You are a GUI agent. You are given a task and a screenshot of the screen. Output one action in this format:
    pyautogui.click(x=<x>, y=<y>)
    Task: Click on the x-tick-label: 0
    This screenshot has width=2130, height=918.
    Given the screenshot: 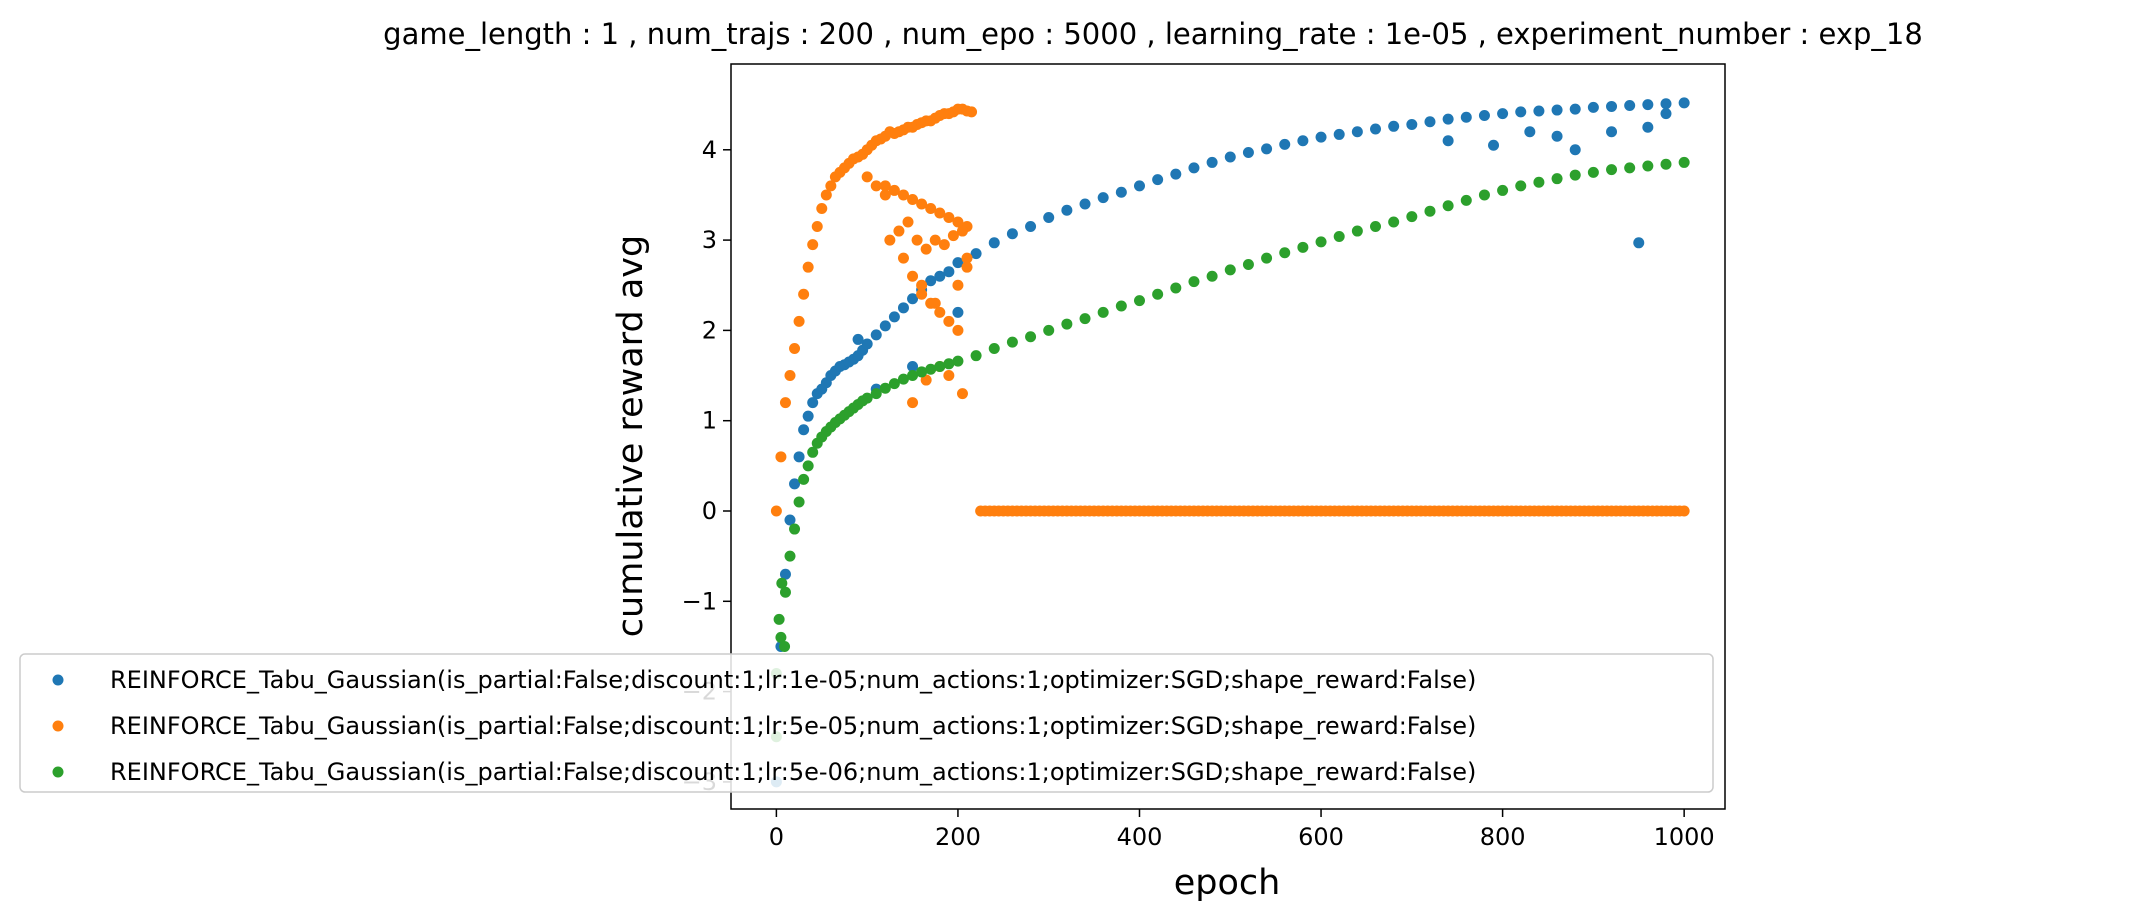 What is the action you would take?
    pyautogui.click(x=776, y=837)
    